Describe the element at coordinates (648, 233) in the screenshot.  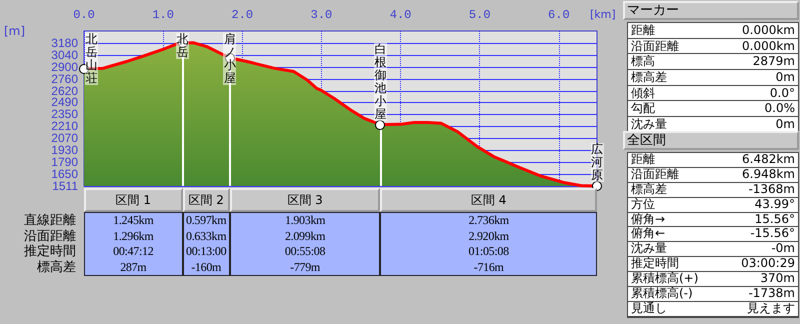
I see `category-label: 俯角←` at that location.